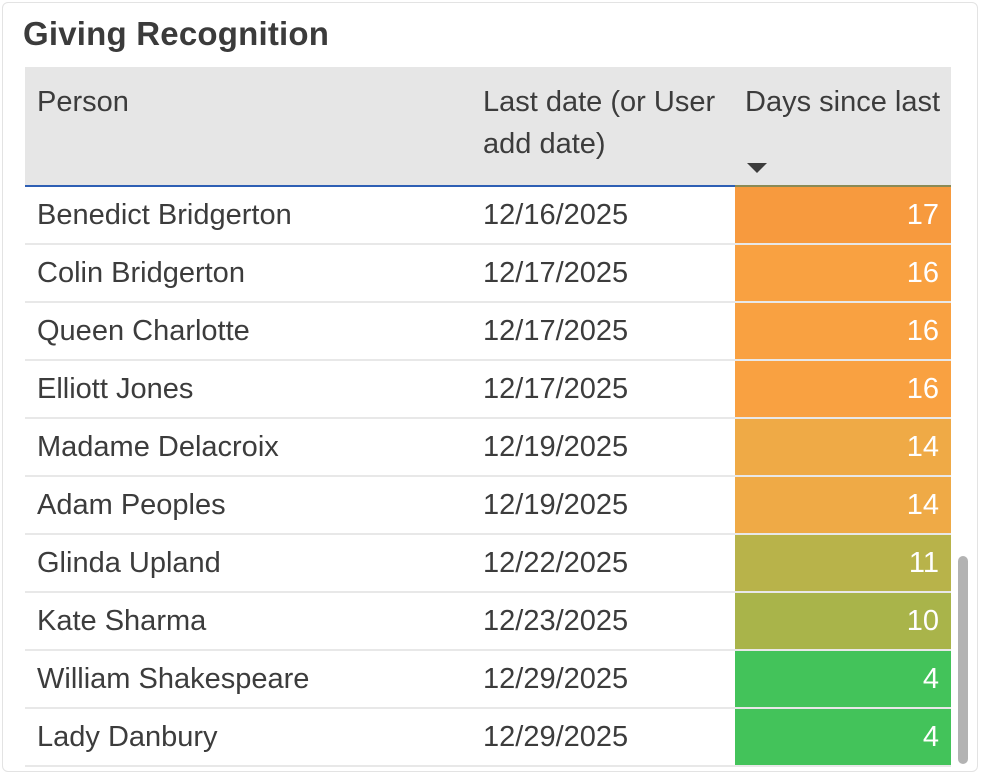 The width and height of the screenshot is (986, 778). Describe the element at coordinates (158, 446) in the screenshot. I see `cell-person: Madame Delacroix` at that location.